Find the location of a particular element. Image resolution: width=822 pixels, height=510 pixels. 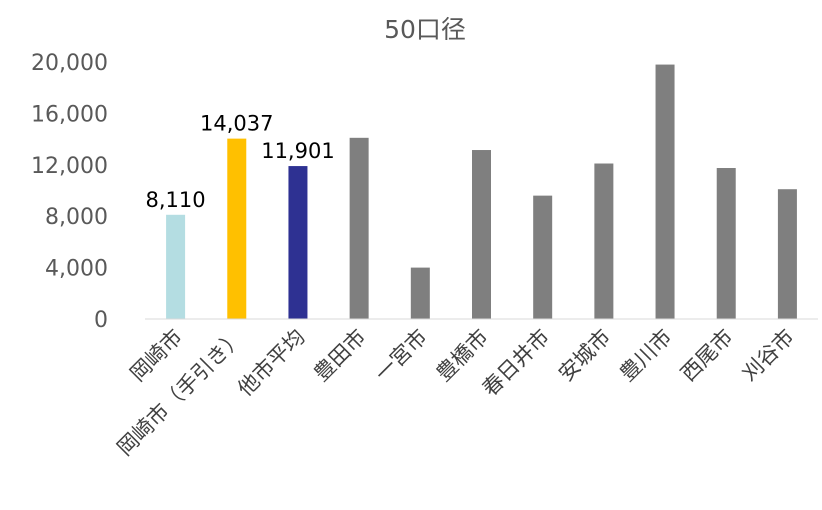

y-tick-label: 4,000 is located at coordinates (76, 269).